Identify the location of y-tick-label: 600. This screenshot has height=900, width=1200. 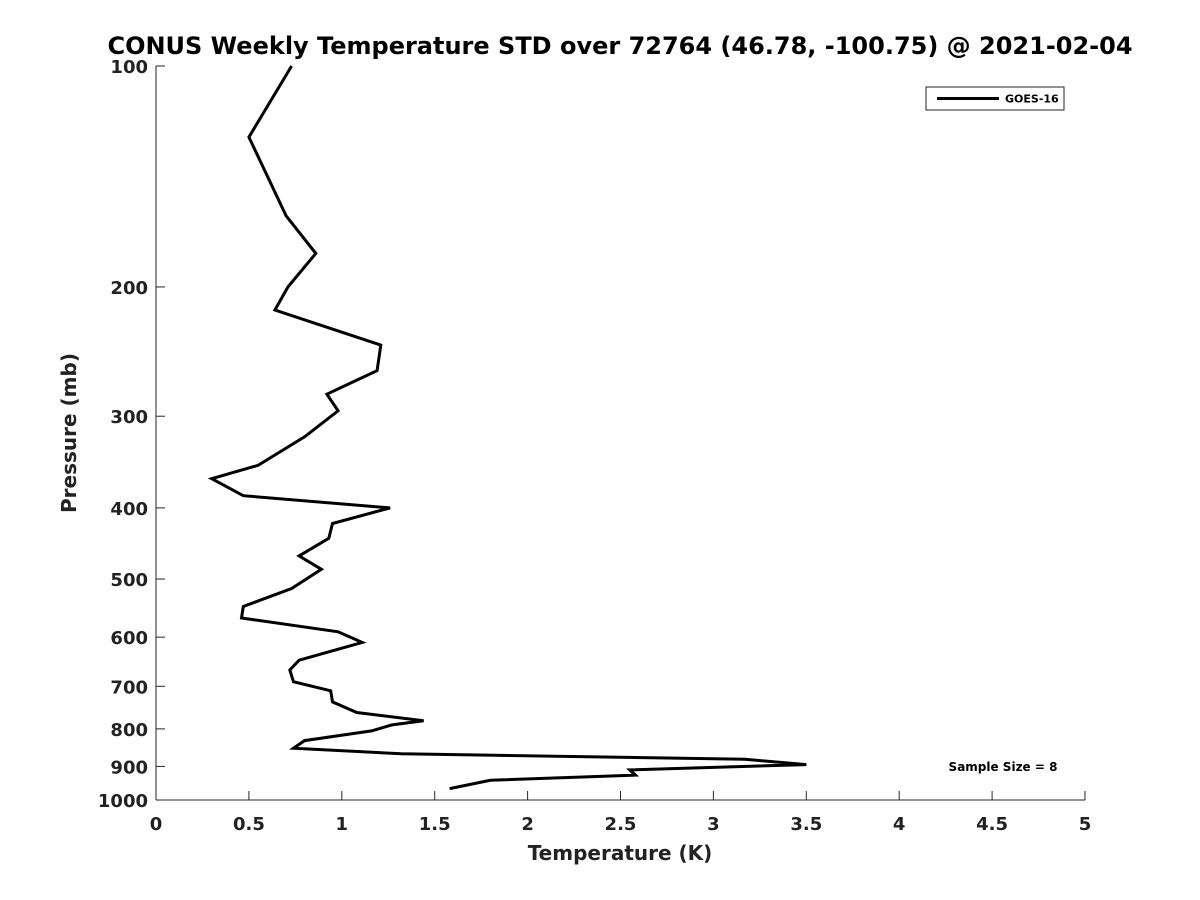
(129, 638).